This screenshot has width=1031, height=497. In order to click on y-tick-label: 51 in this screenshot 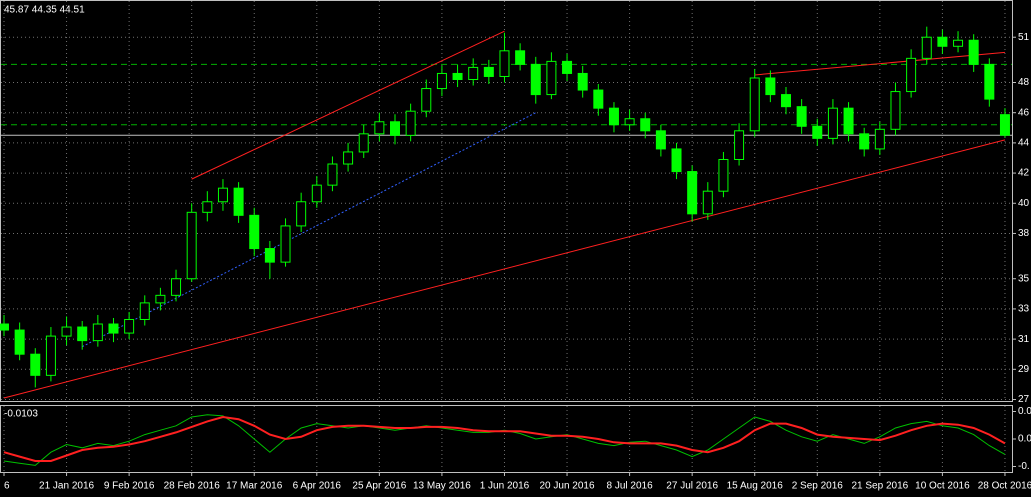, I will do `click(1024, 37)`.